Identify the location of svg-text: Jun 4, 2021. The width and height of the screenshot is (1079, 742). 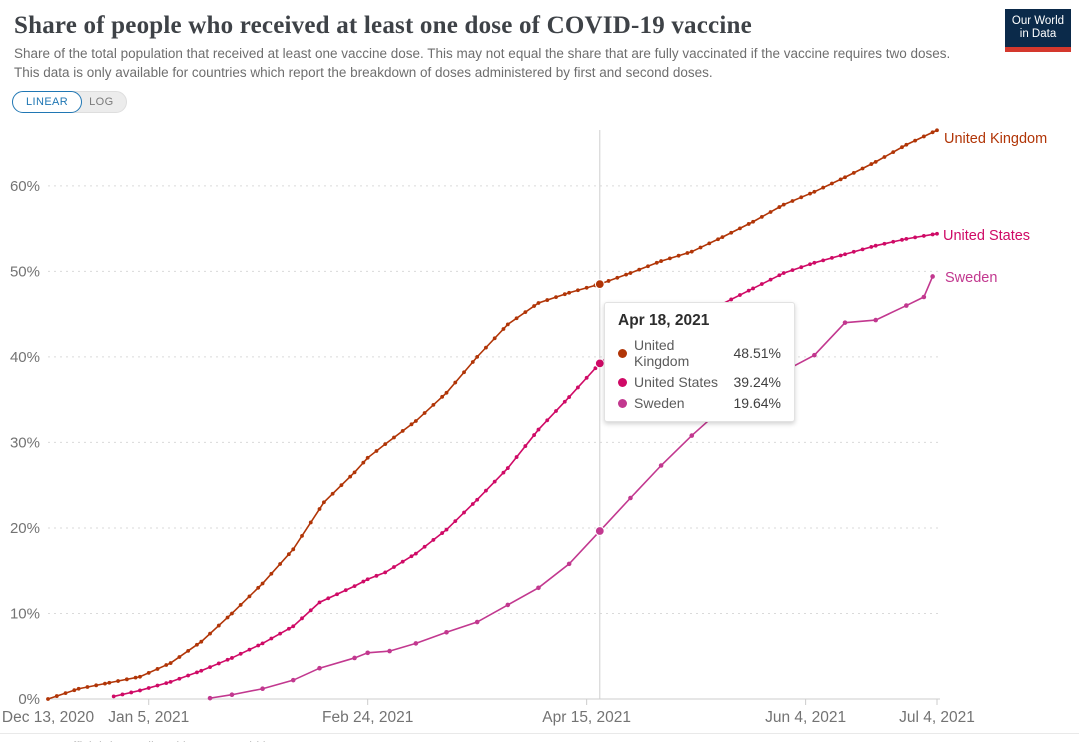
(805, 717).